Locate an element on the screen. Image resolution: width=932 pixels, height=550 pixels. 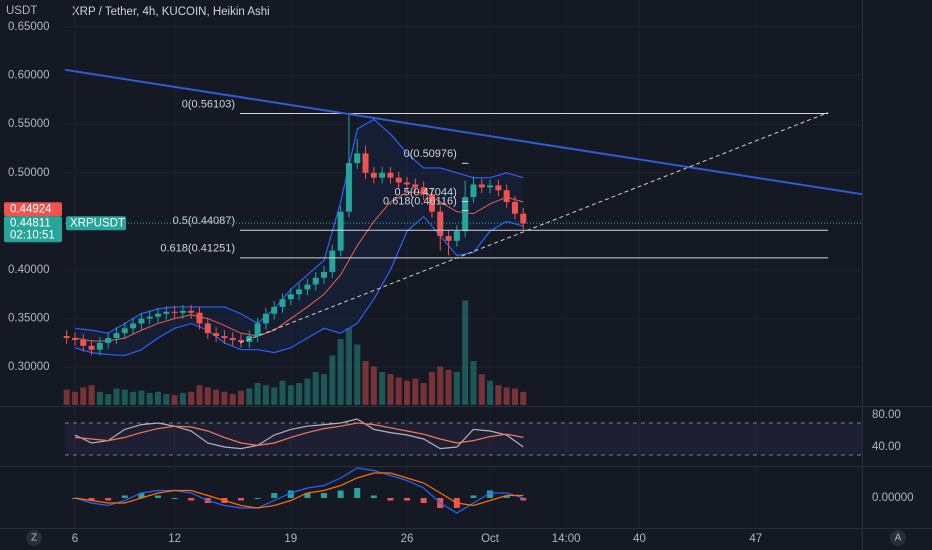
x-tick-label: 6 is located at coordinates (75, 539).